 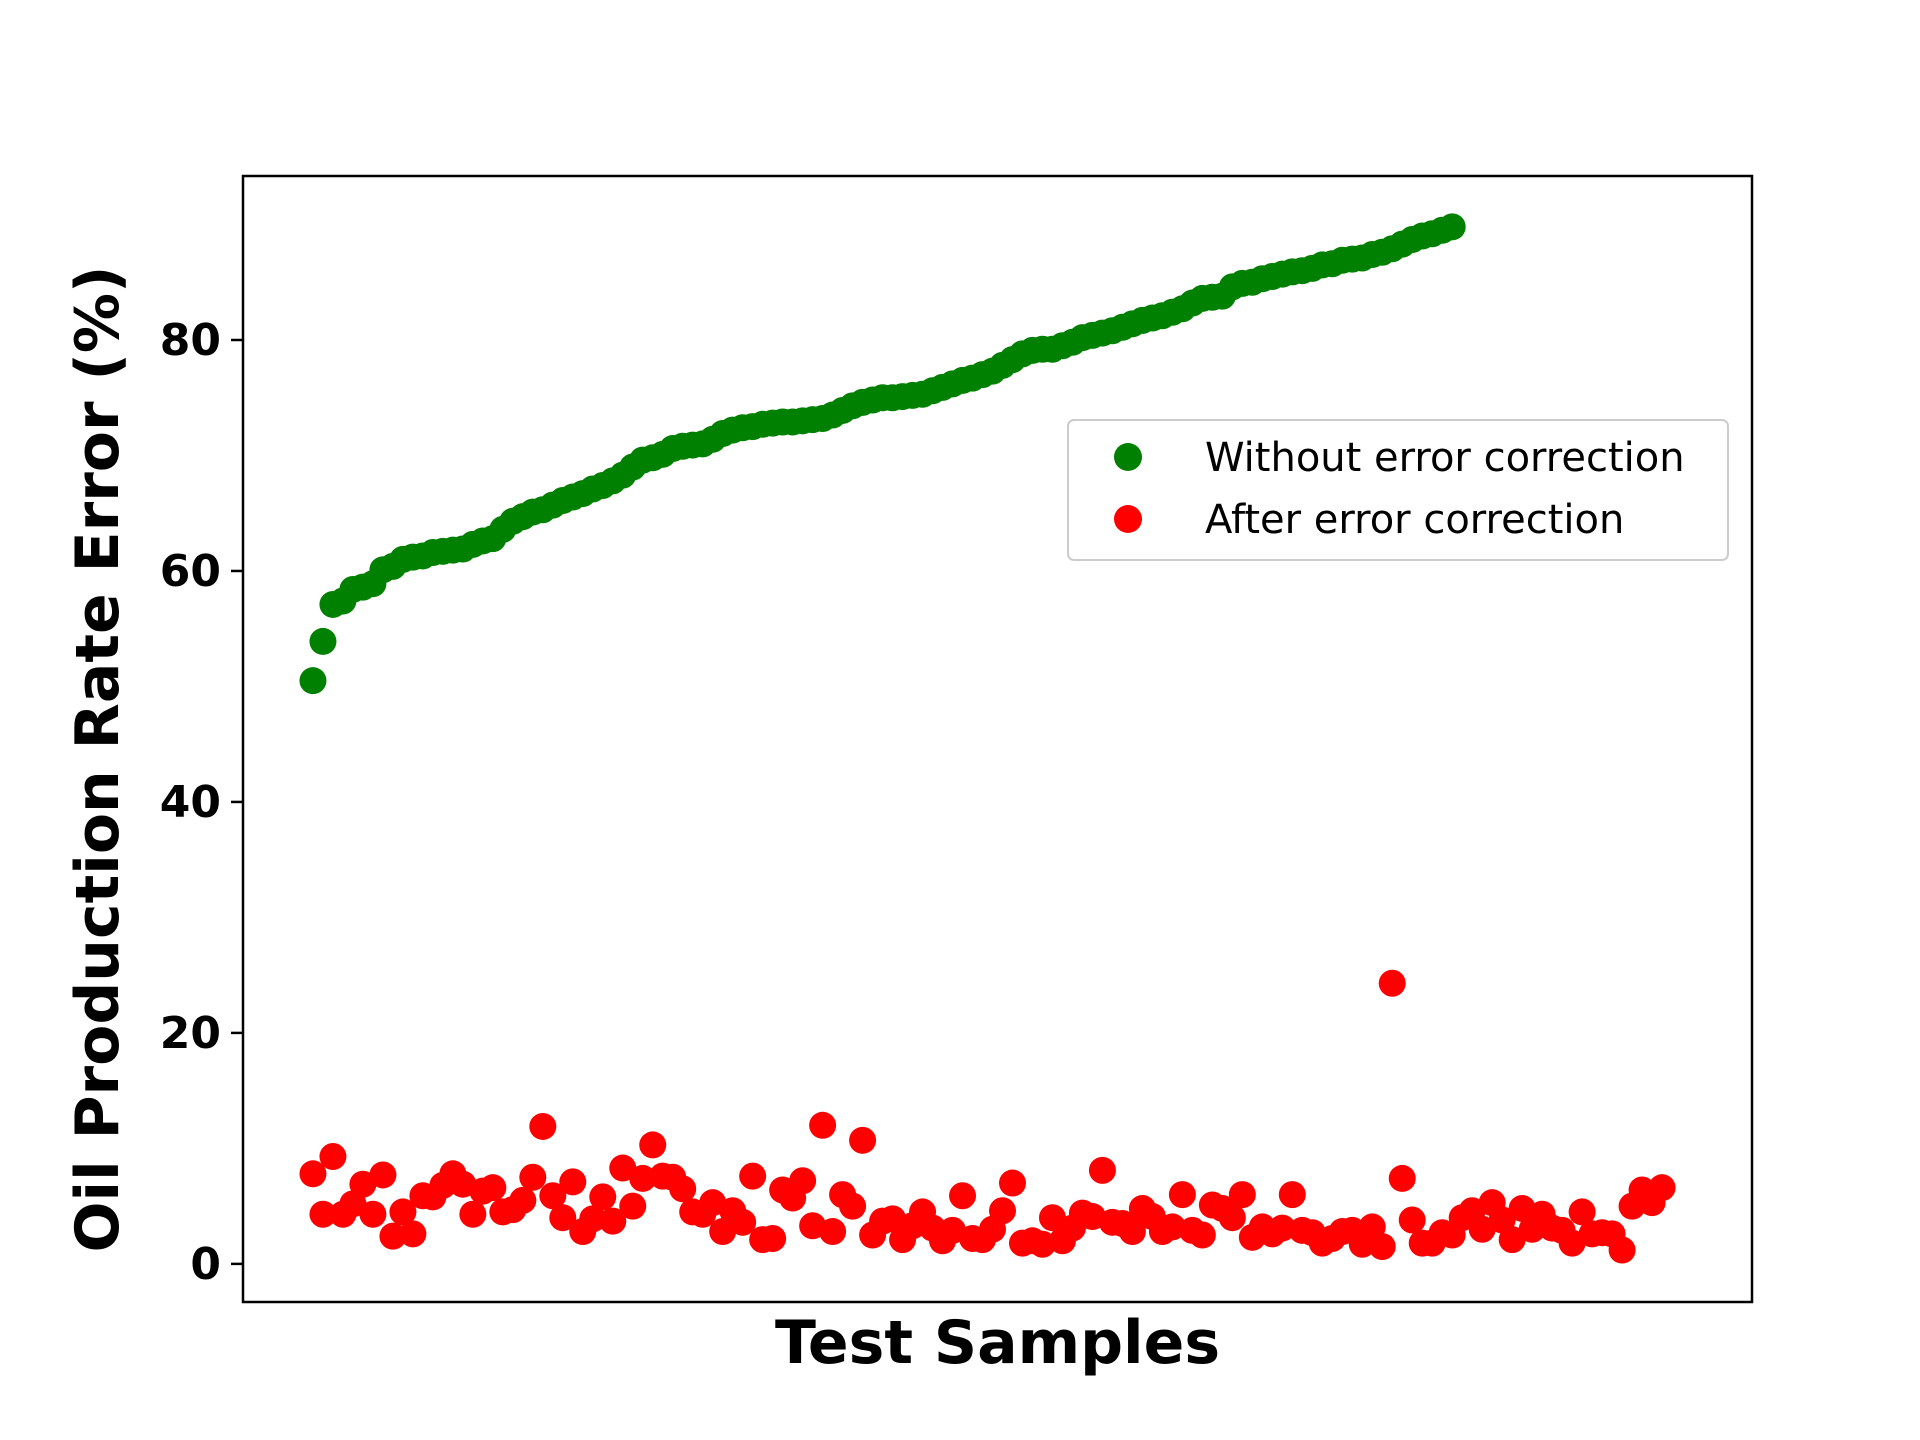 What do you see at coordinates (98, 759) in the screenshot?
I see `y-axis-title: Oil Production Rate Error (%)` at bounding box center [98, 759].